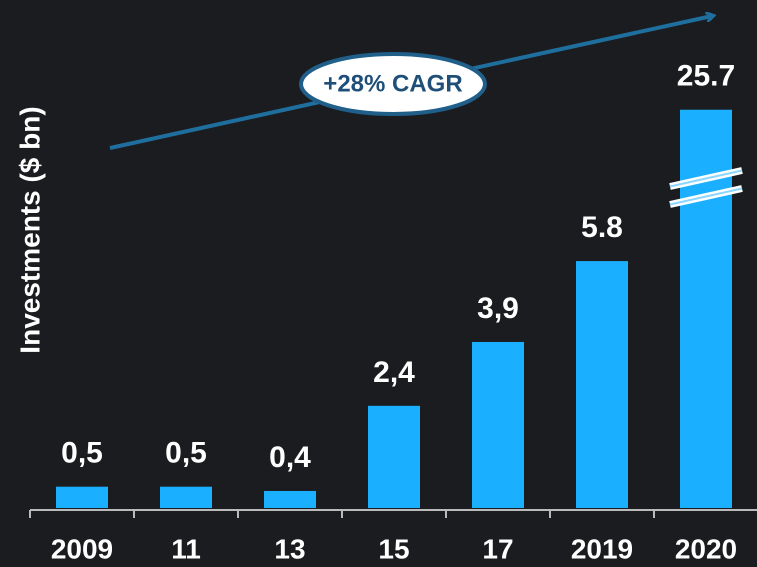 The width and height of the screenshot is (757, 567). Describe the element at coordinates (394, 372) in the screenshot. I see `value-label: 2,4` at that location.